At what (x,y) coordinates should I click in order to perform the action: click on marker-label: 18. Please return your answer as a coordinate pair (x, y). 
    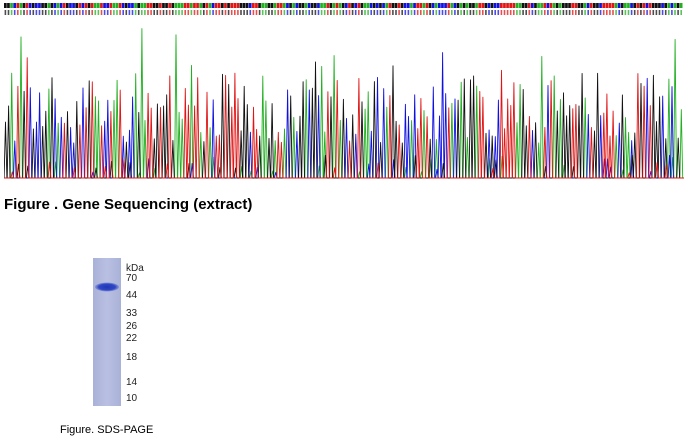
    Looking at the image, I should click on (132, 357).